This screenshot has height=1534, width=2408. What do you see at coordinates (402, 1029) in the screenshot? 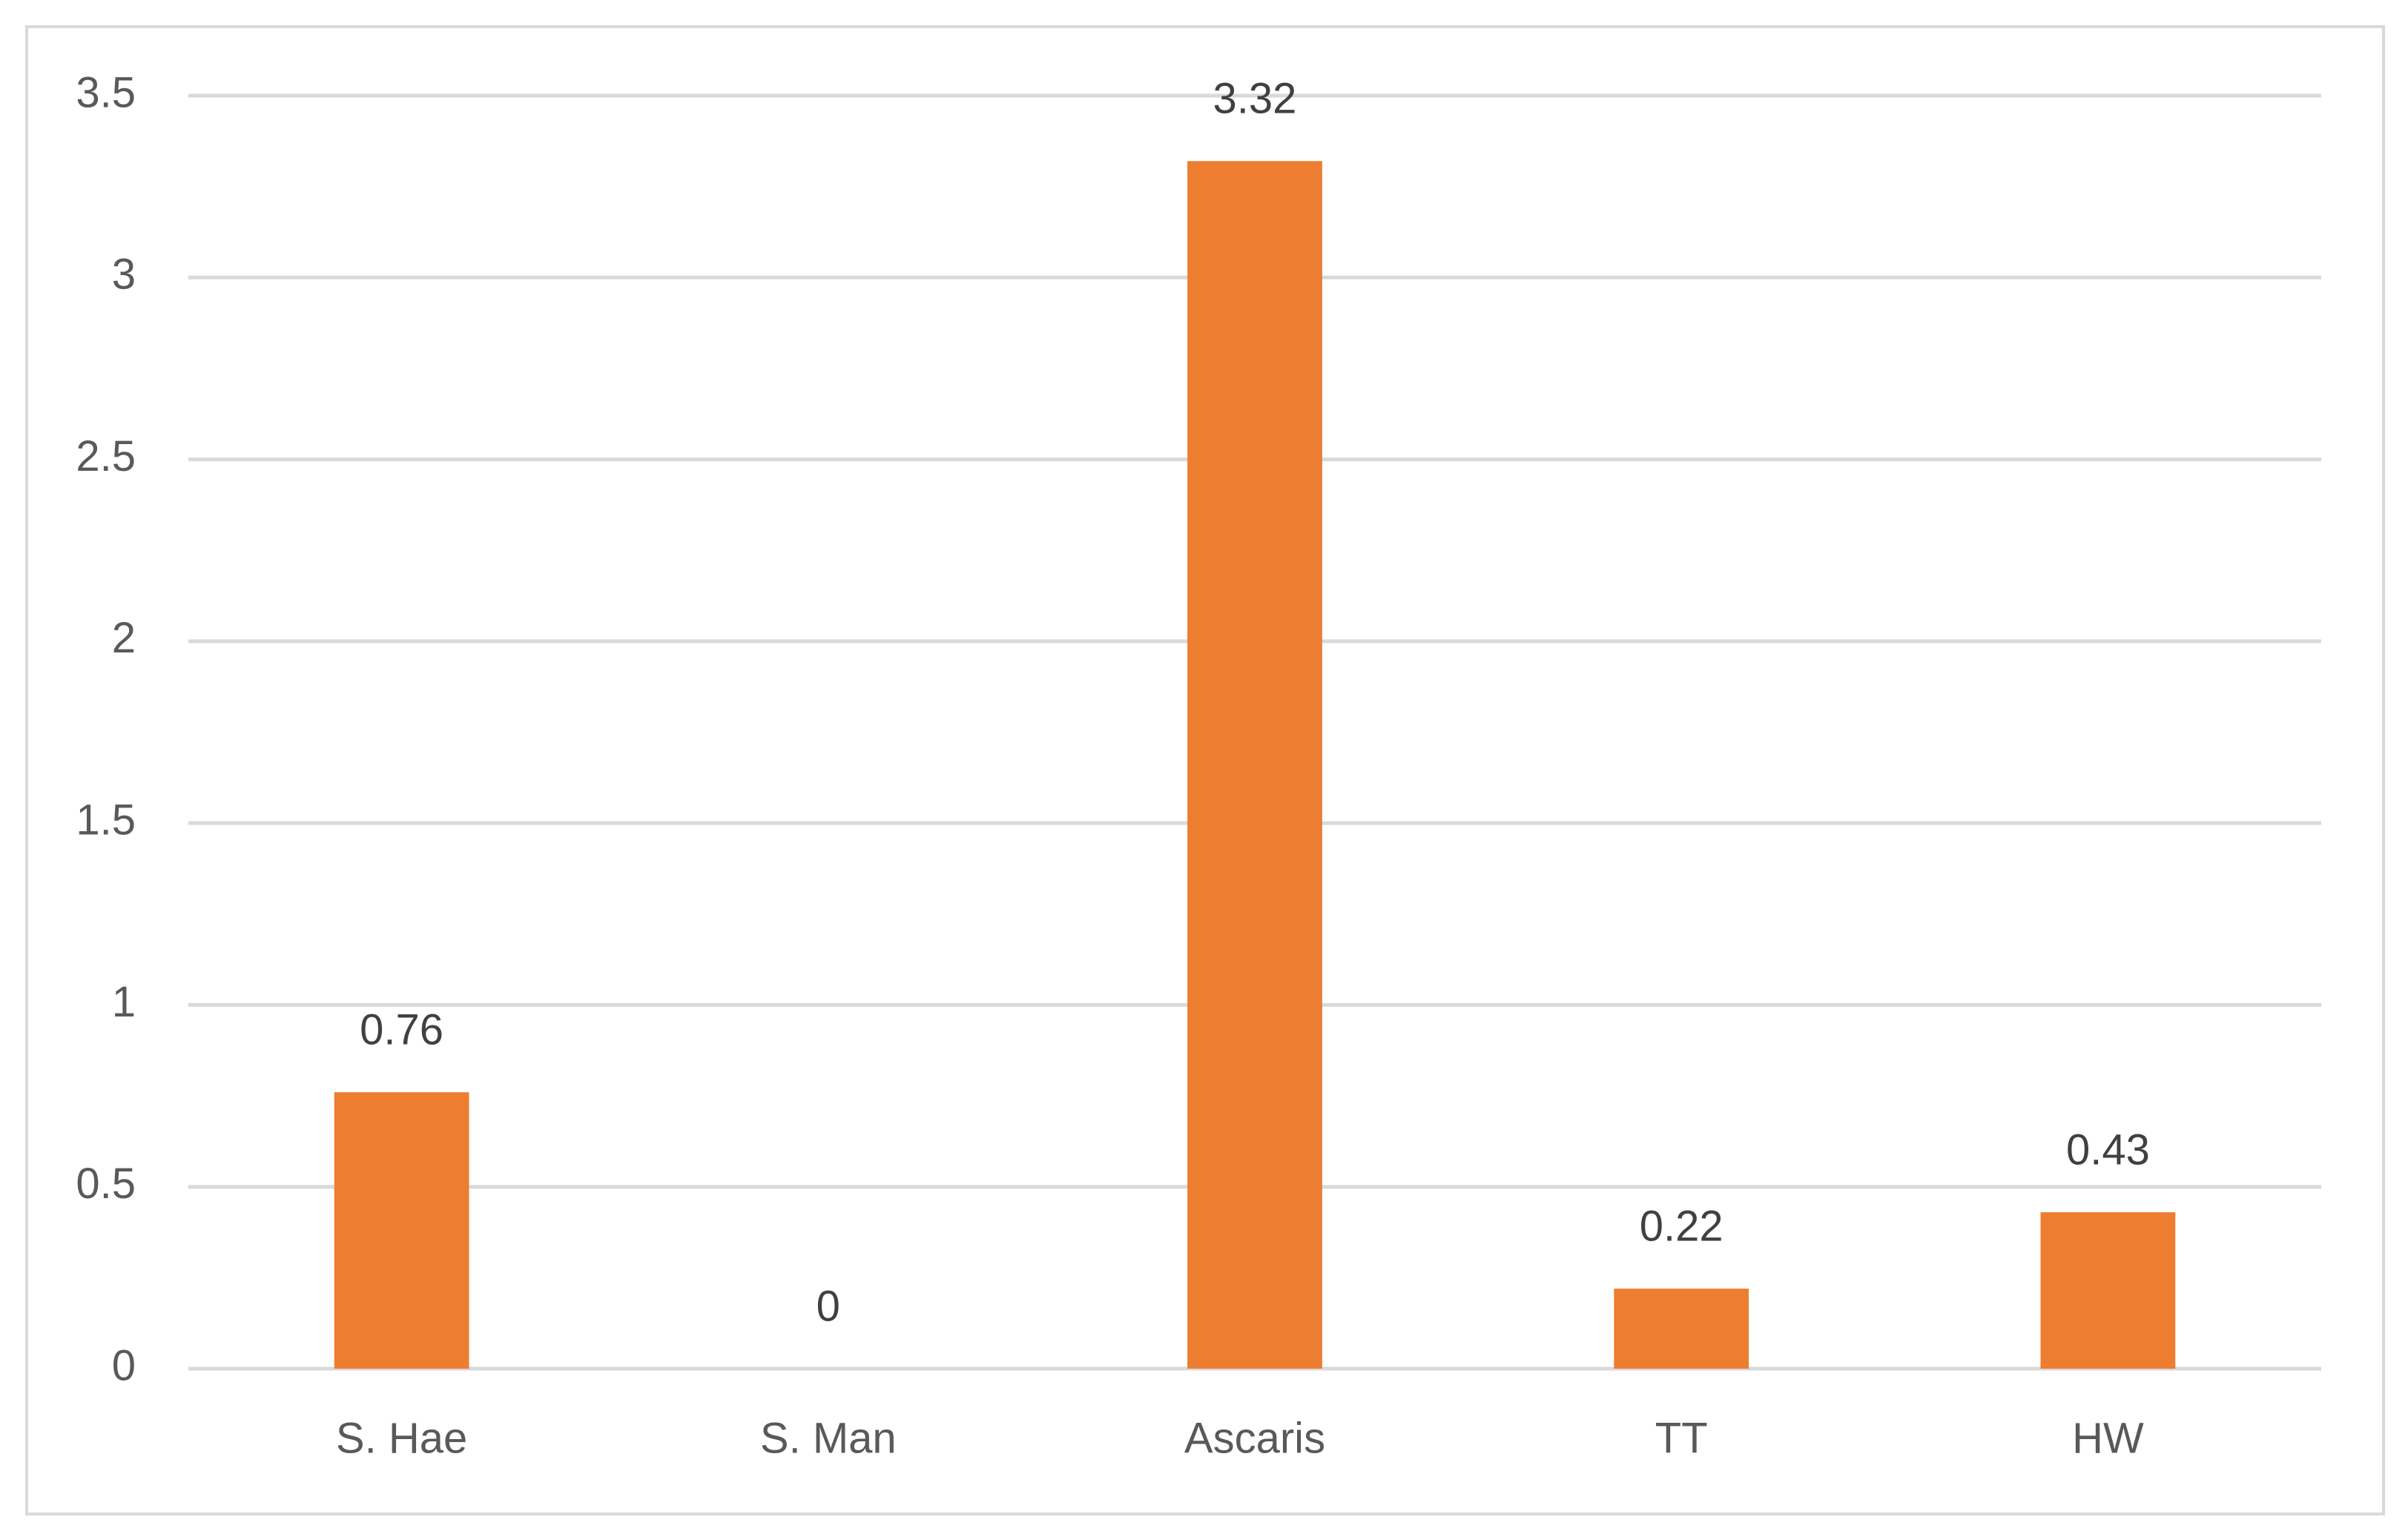
I see `value-label: 0.76` at bounding box center [402, 1029].